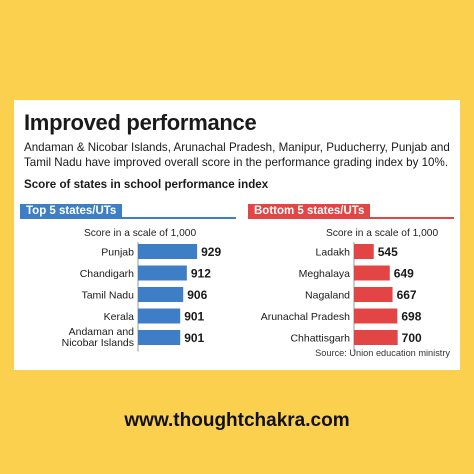 This screenshot has height=474, width=474. What do you see at coordinates (404, 274) in the screenshot?
I see `bottom-value-label: 649` at bounding box center [404, 274].